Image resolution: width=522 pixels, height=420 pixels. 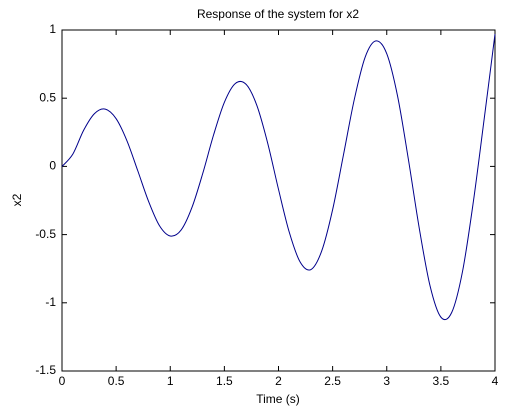 I want to click on x-tick-label: 1.5, so click(x=224, y=381).